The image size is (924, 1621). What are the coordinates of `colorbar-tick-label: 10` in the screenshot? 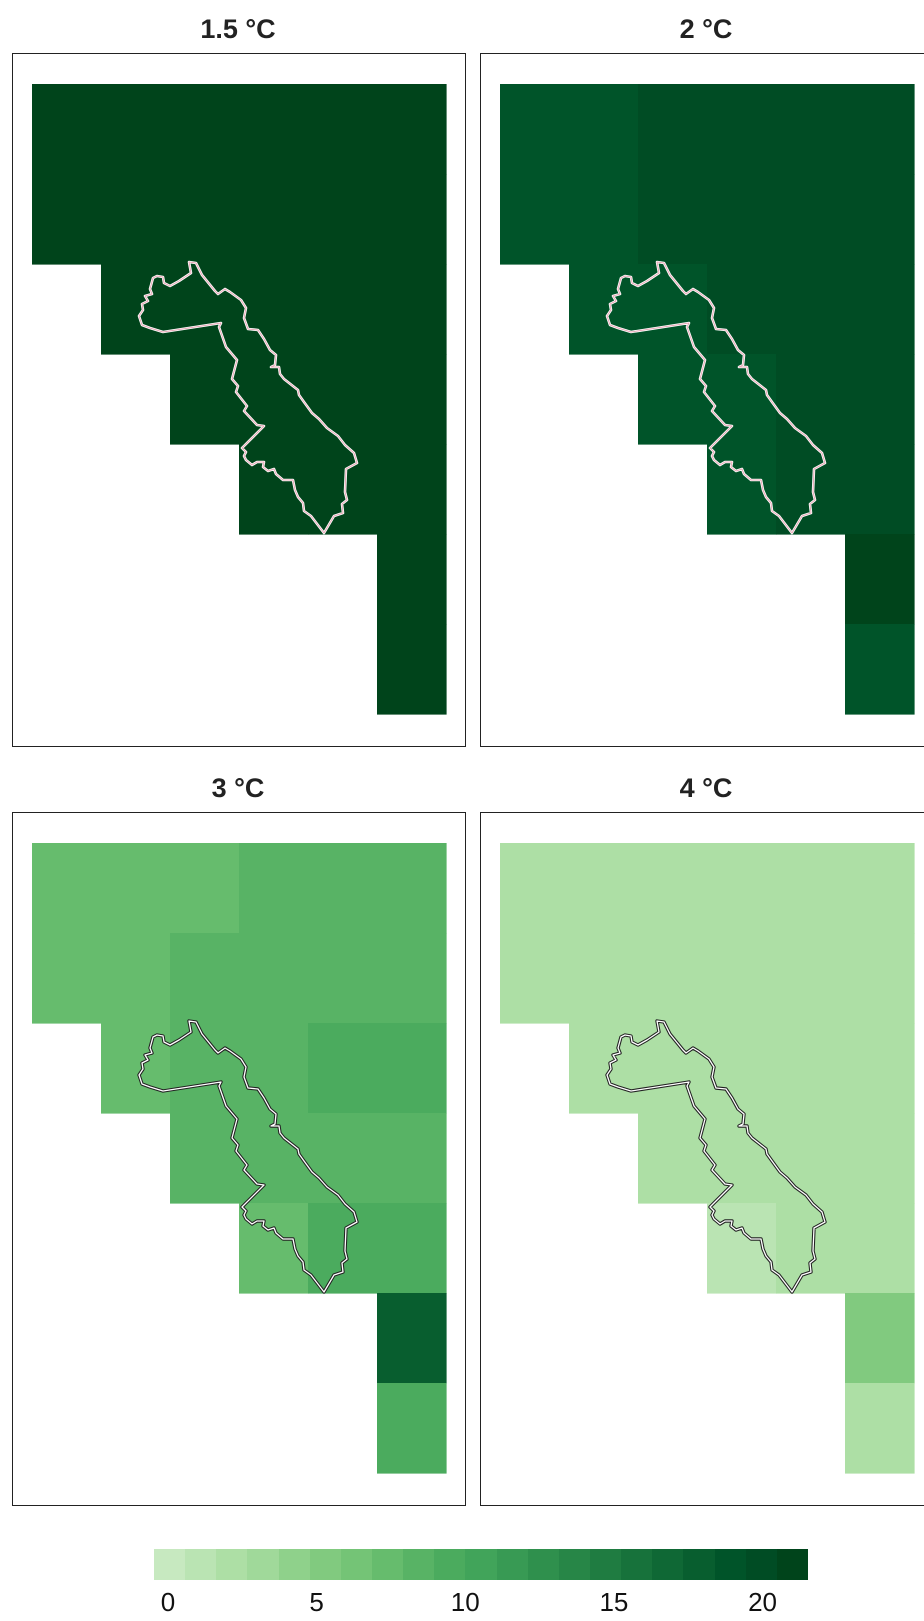 It's located at (465, 1602).